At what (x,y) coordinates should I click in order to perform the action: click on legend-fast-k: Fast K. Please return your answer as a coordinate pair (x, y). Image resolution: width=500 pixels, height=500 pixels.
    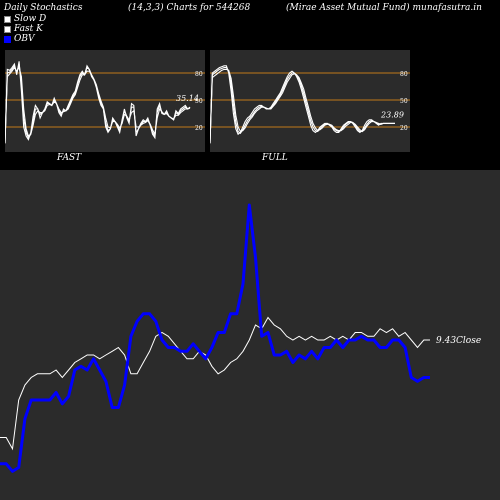
    Looking at the image, I should click on (23, 29).